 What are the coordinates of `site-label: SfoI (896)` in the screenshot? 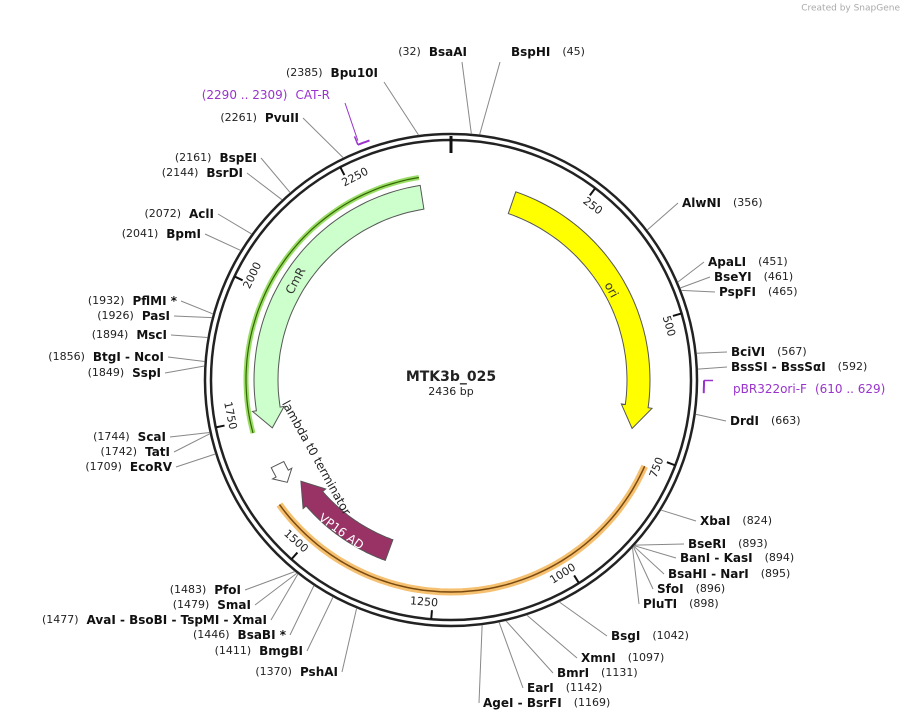 It's located at (691, 589).